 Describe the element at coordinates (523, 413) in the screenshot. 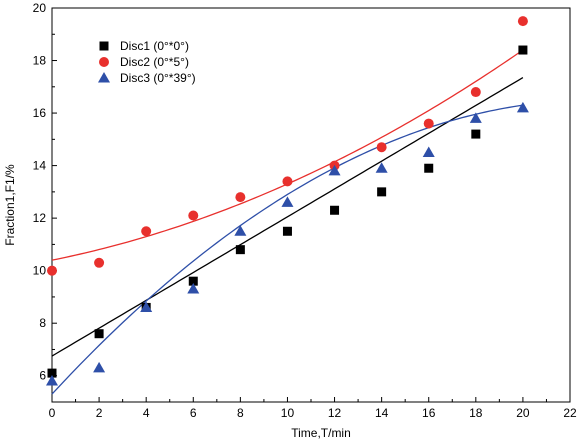

I see `x-tick-label: 20` at that location.